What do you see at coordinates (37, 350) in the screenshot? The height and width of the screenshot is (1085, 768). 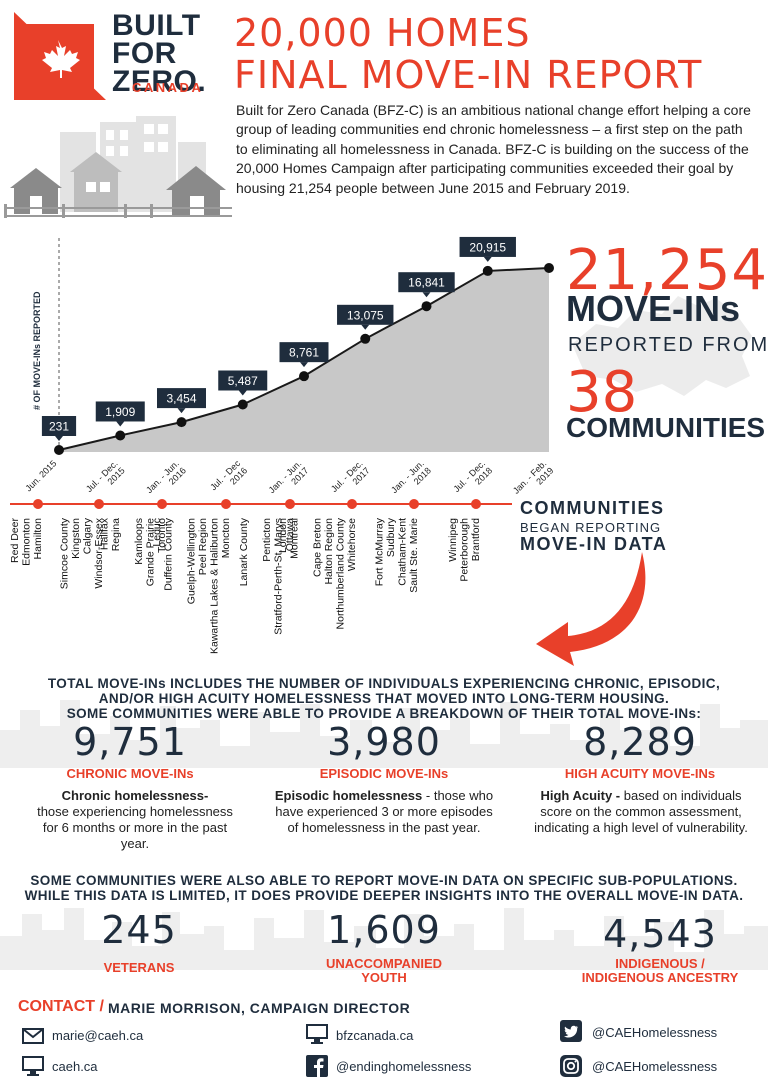 I see `y-axis-label: # OF MOVE-INs REPORTED` at bounding box center [37, 350].